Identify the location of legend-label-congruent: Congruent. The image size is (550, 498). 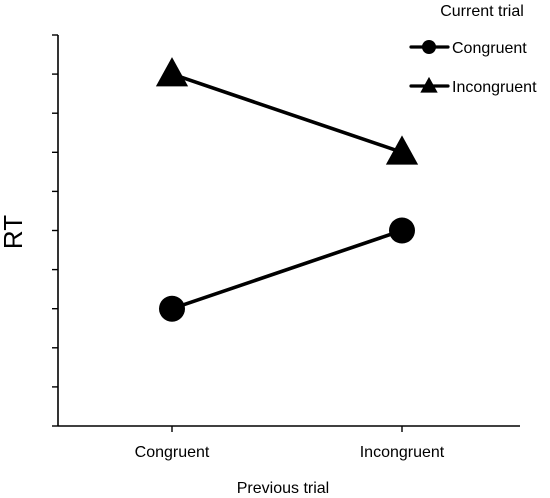
(489, 48).